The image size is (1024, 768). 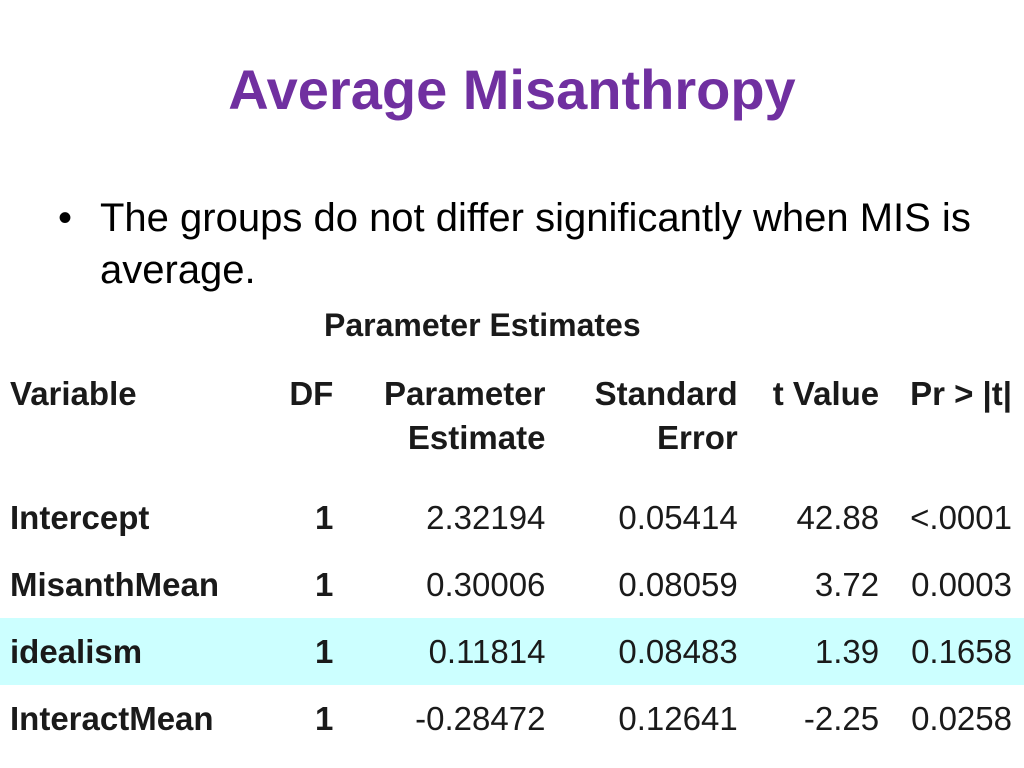 What do you see at coordinates (480, 718) in the screenshot?
I see `cell-estimate: -0.28472` at bounding box center [480, 718].